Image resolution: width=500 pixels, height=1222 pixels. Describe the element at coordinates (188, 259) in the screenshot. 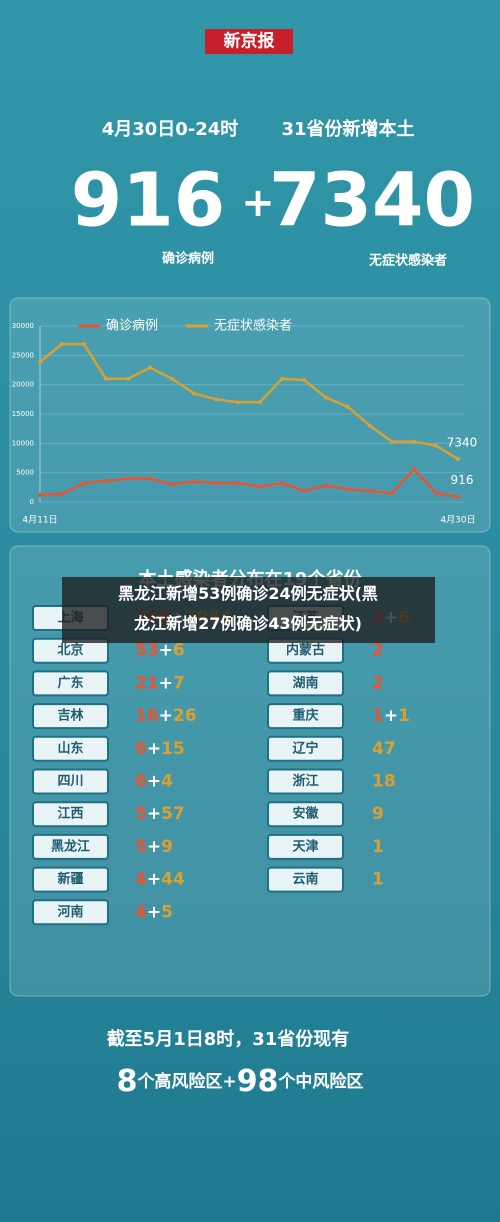

I see `confirmed-label: 确诊病例` at that location.